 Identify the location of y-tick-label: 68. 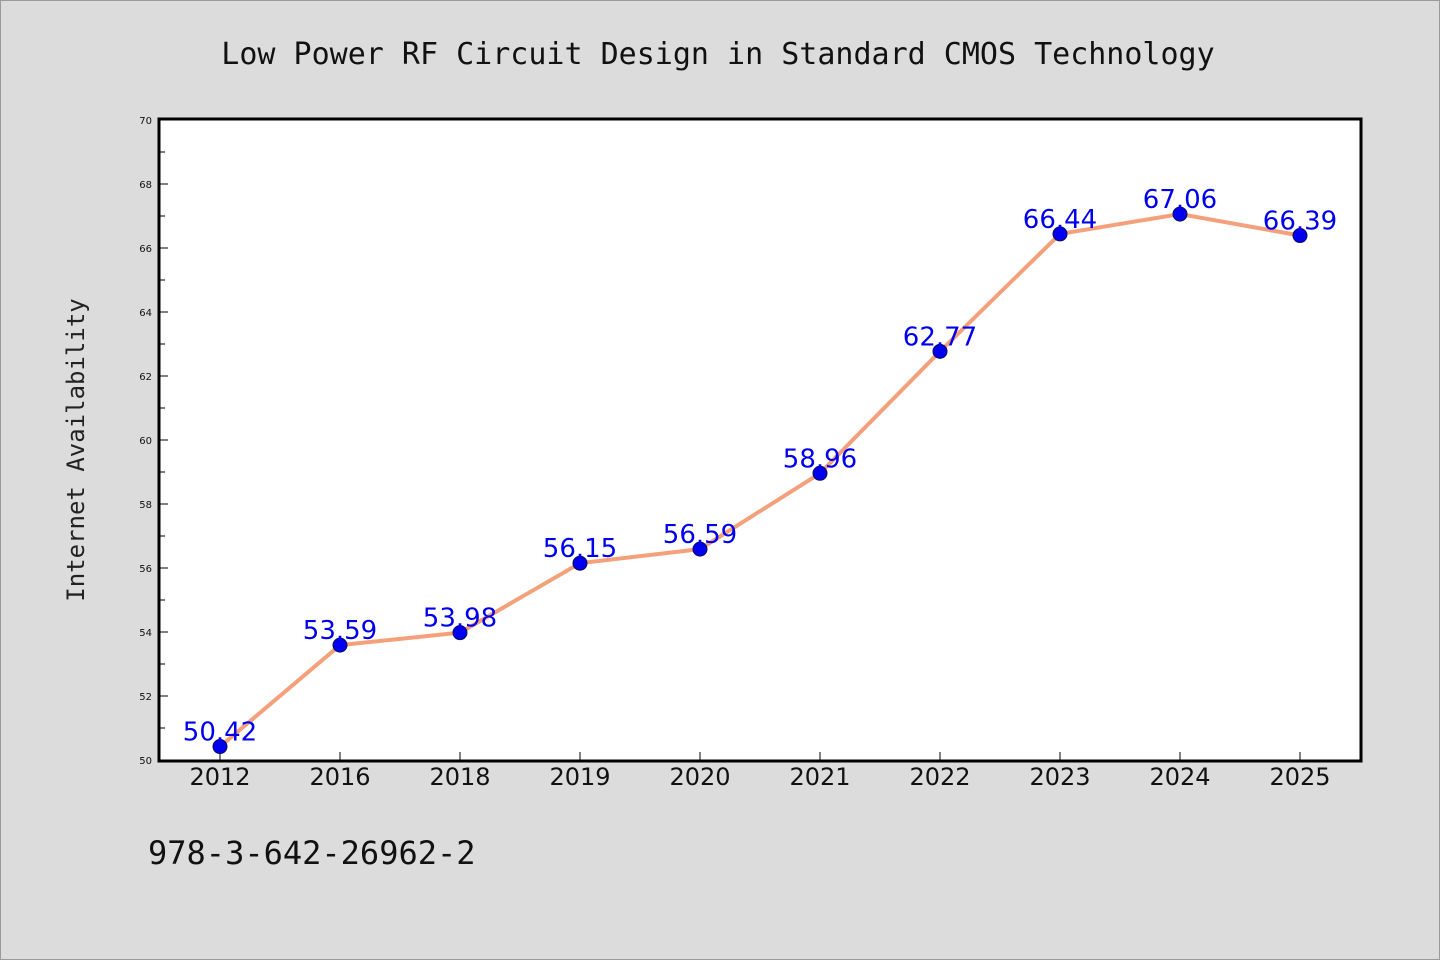
(145, 185).